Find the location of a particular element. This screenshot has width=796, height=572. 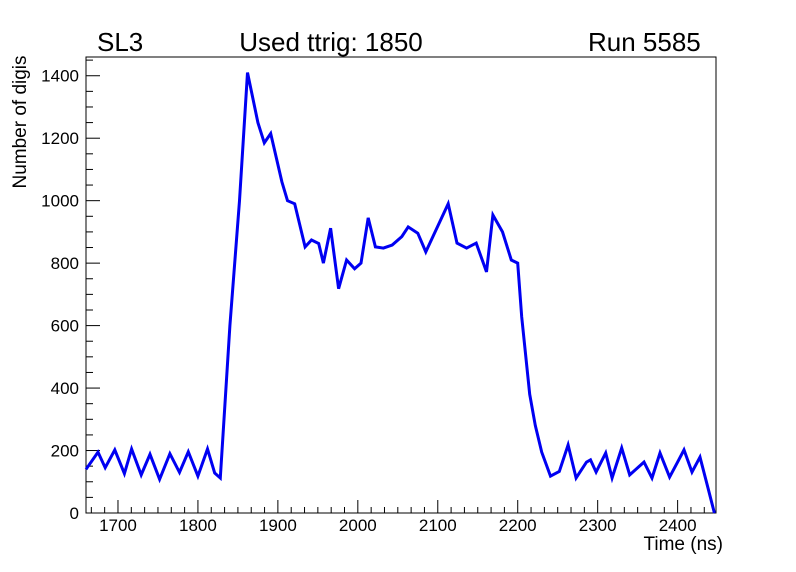

x-tick-label: 1700 is located at coordinates (118, 525).